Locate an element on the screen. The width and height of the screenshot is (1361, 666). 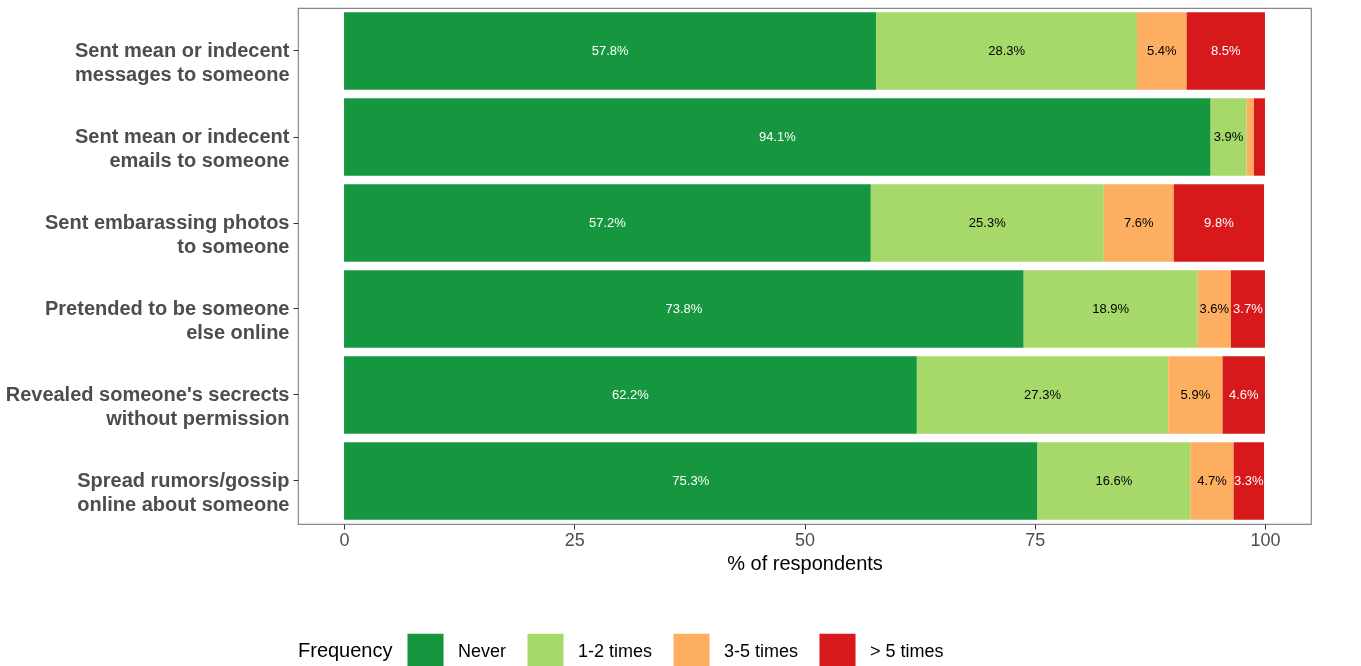
data-label: 18.9% is located at coordinates (1111, 308).